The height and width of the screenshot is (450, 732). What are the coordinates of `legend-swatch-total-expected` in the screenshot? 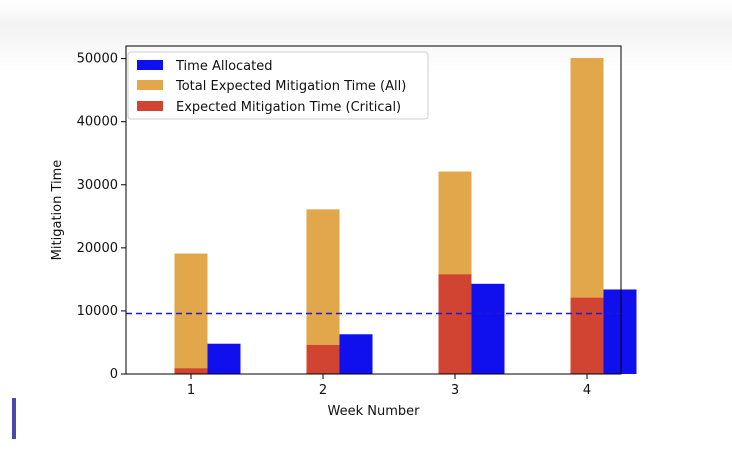 It's located at (150, 85).